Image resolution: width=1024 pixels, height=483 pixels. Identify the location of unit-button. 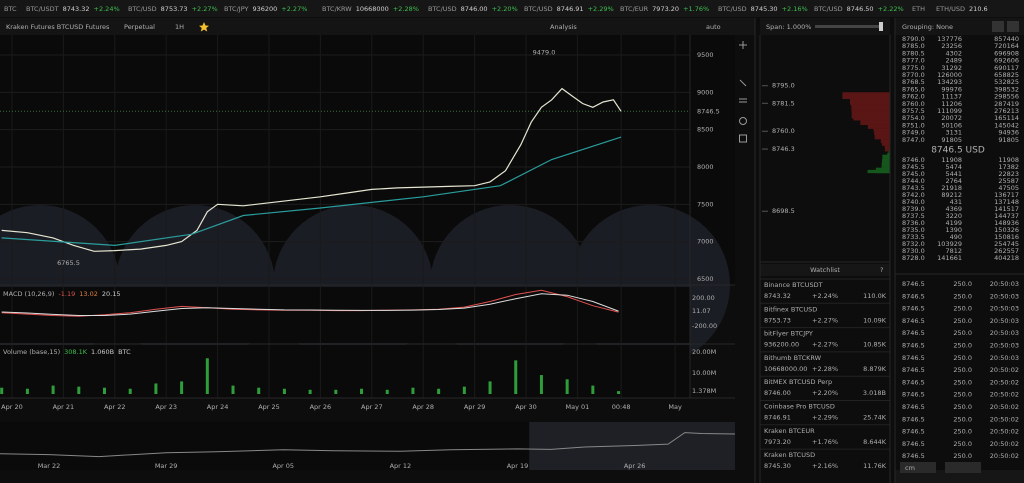
(918, 467).